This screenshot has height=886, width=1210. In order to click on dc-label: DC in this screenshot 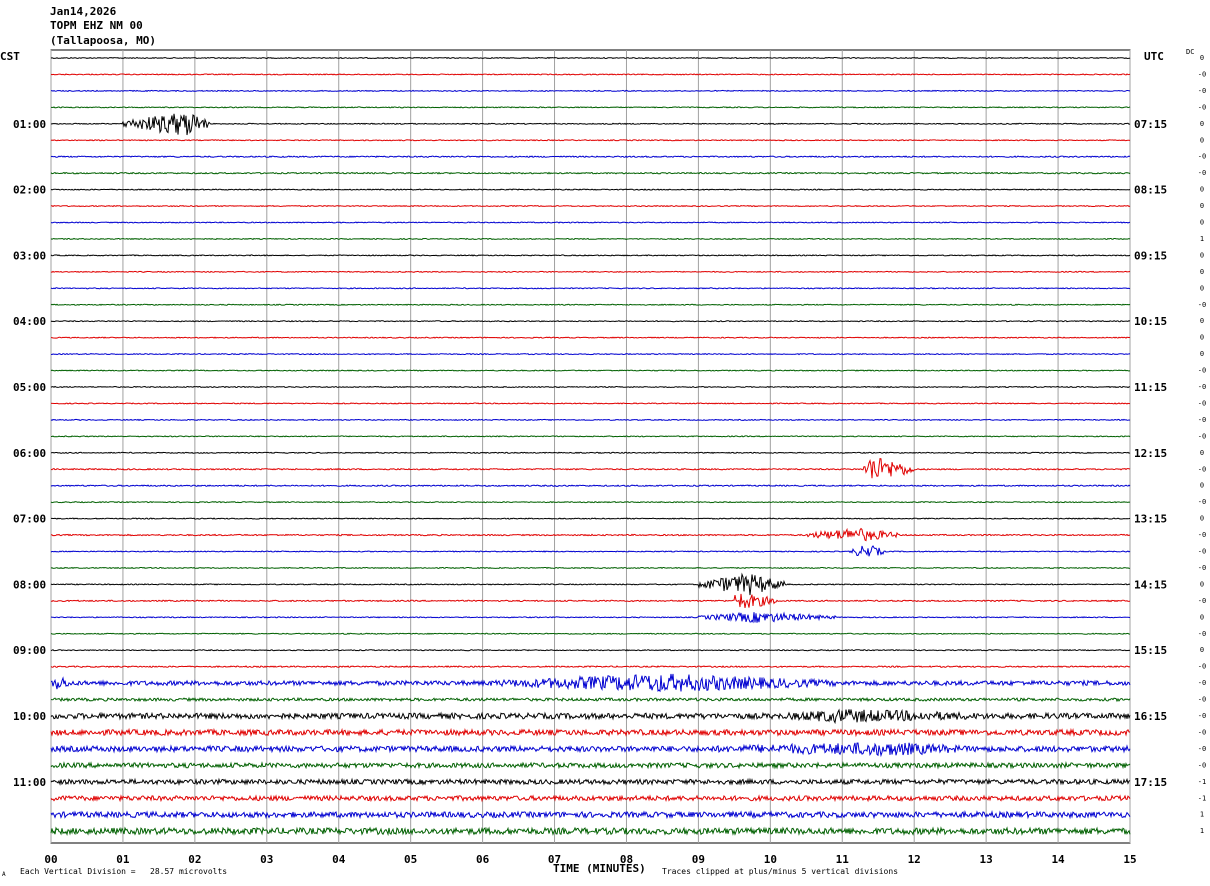, I will do `click(1190, 52)`.